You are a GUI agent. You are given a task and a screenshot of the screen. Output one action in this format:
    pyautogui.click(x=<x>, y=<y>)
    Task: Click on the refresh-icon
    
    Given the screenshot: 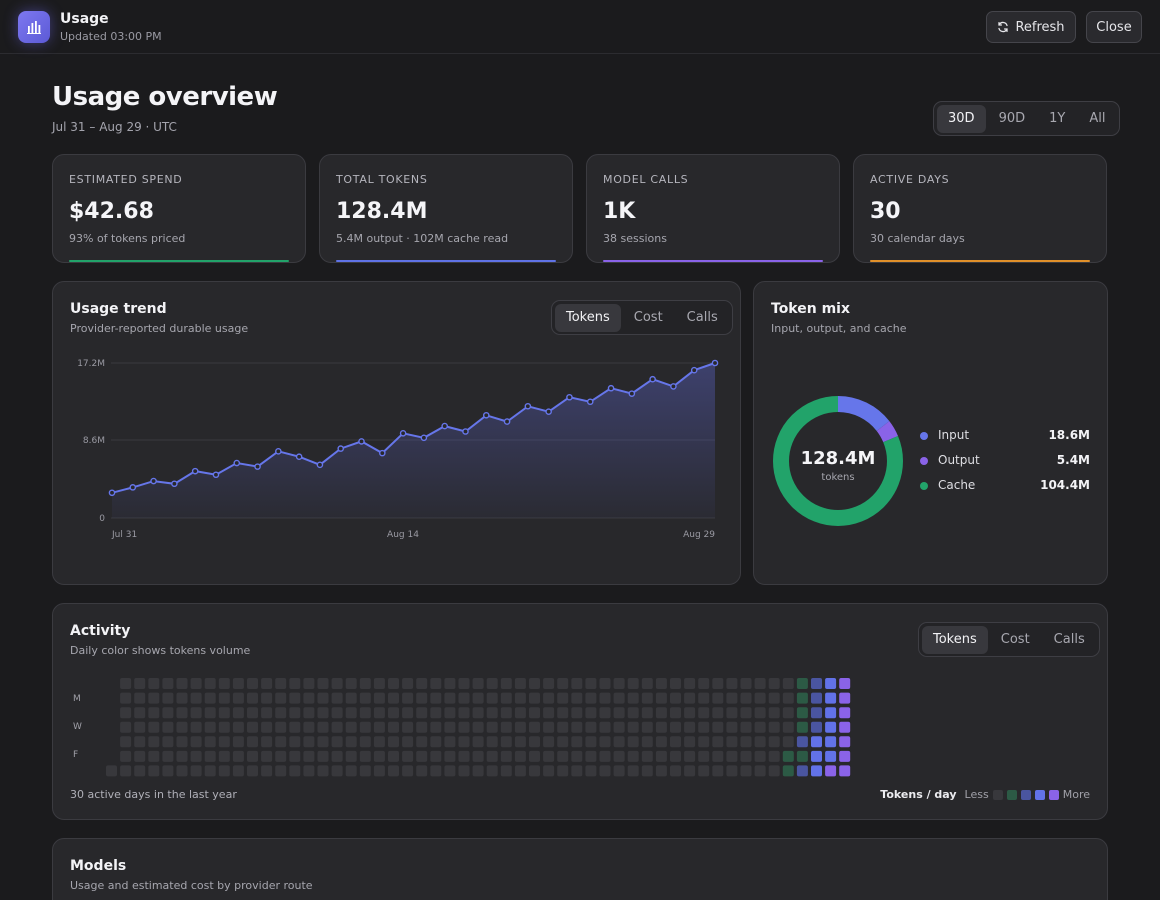 What is the action you would take?
    pyautogui.click(x=1003, y=27)
    